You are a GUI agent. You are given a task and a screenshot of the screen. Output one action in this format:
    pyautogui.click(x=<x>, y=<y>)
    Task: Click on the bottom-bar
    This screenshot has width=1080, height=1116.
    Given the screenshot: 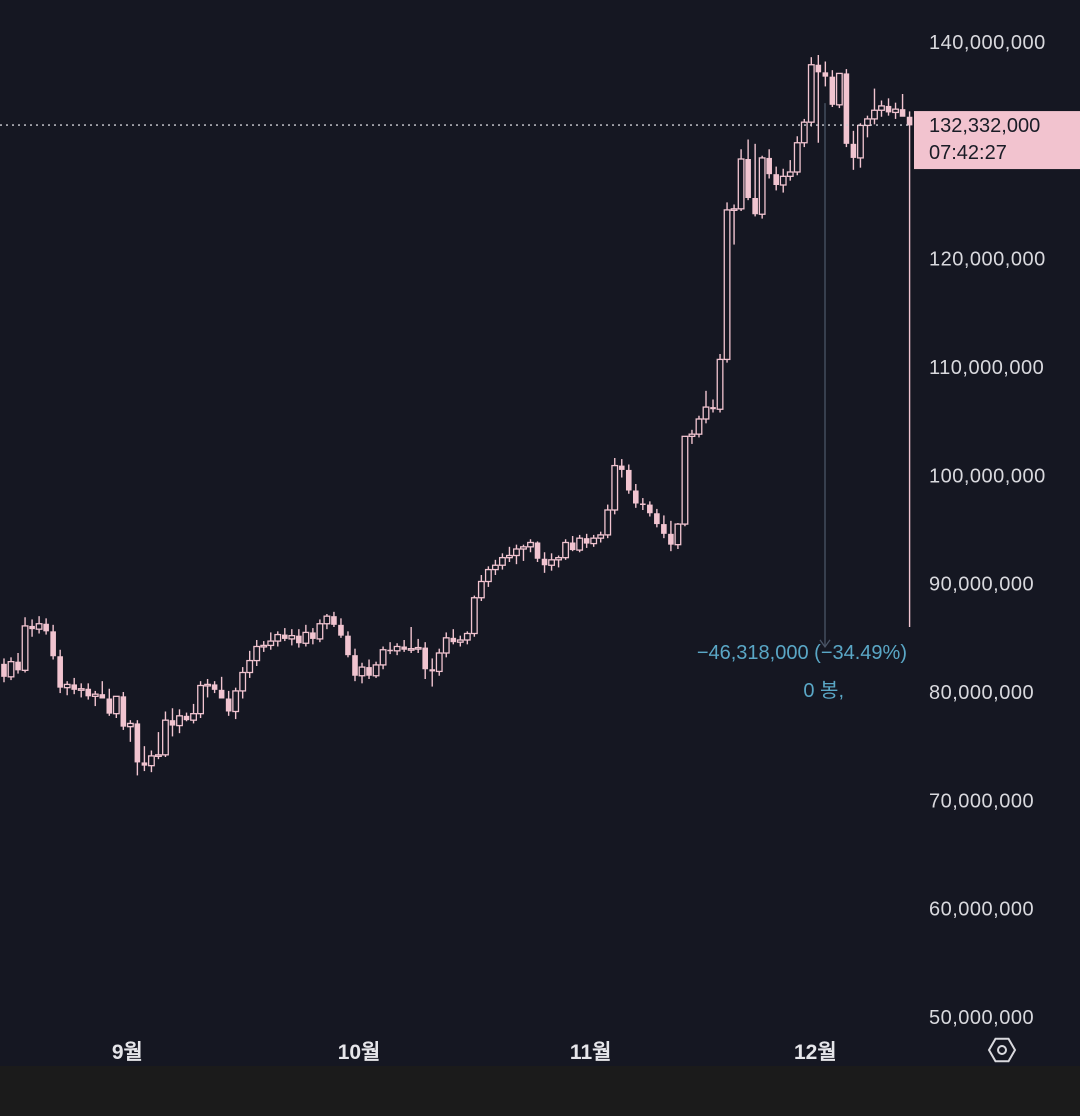 What is the action you would take?
    pyautogui.click(x=540, y=1091)
    